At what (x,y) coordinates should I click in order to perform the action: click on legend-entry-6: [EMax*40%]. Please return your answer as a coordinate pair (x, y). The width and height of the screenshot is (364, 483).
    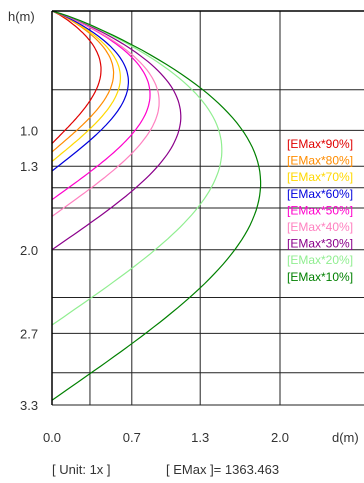
    Looking at the image, I should click on (320, 227).